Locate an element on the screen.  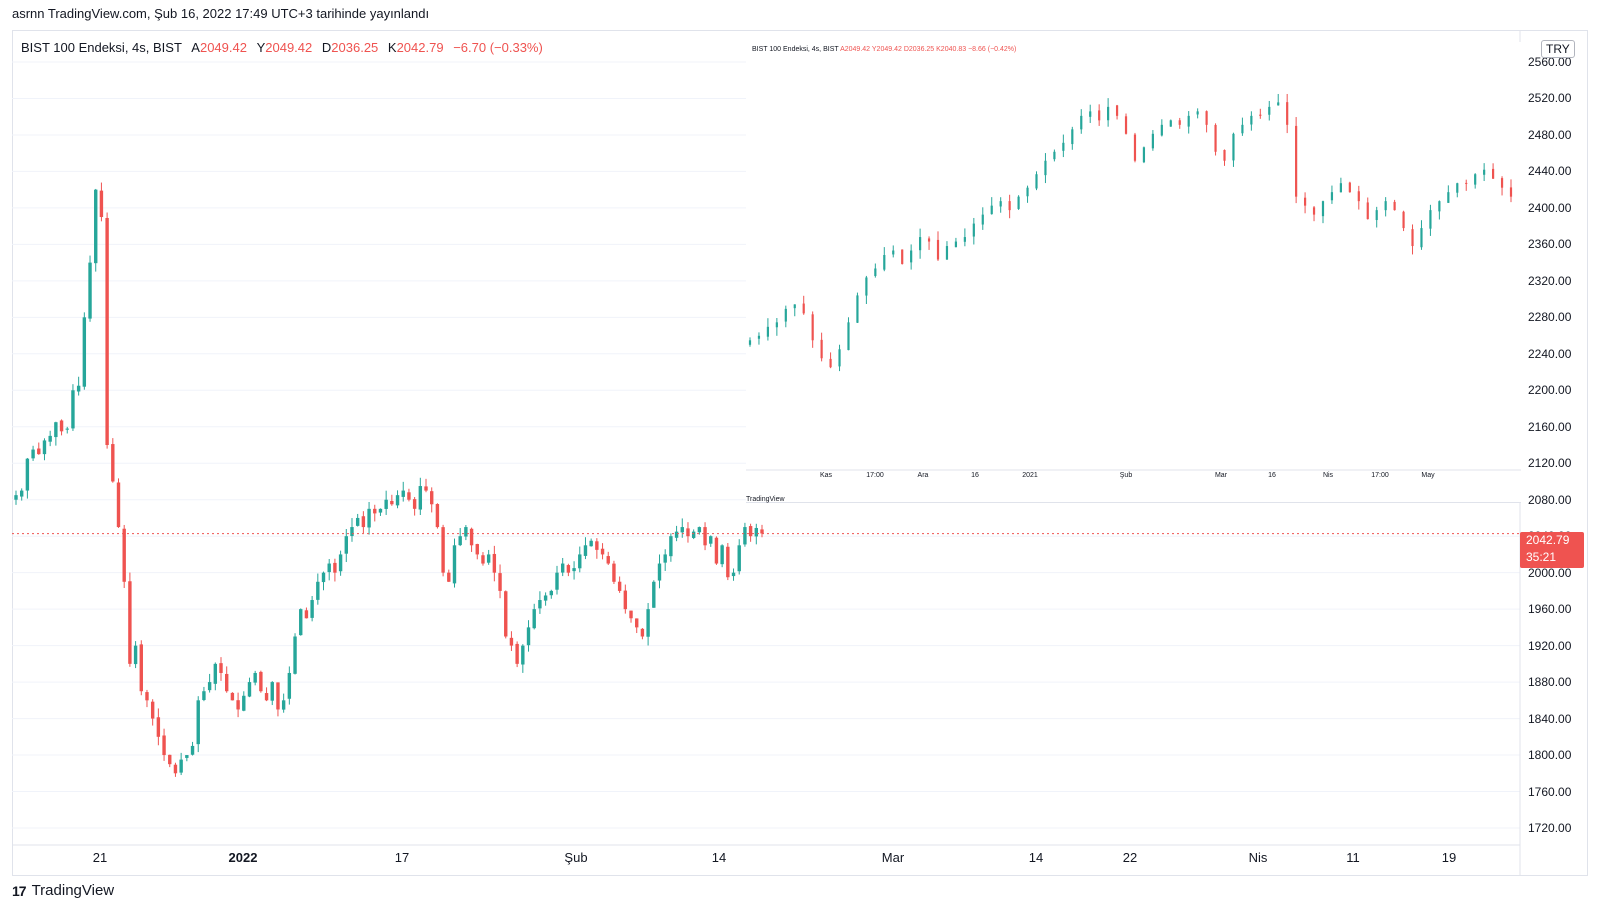
inset-time-tick-label: 17:00 is located at coordinates (1380, 475).